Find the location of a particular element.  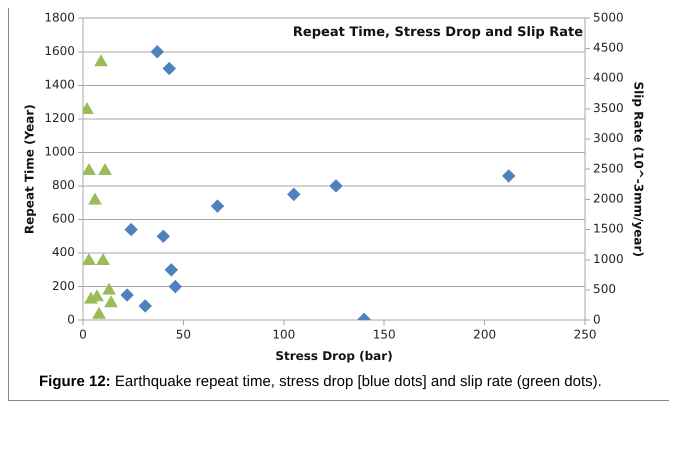

y2-tick-label: 1000 is located at coordinates (608, 259).